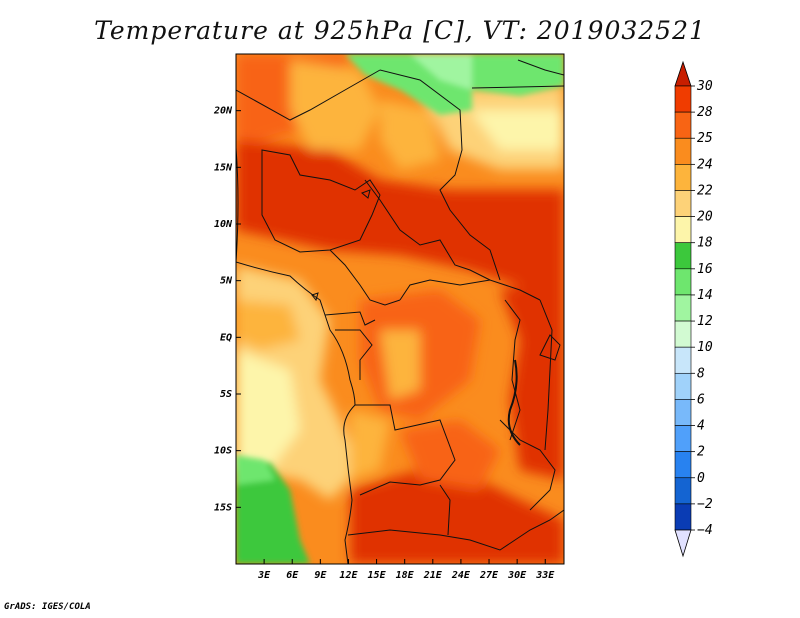 This screenshot has width=800, height=618. I want to click on colorbar-label: 12, so click(705, 321).